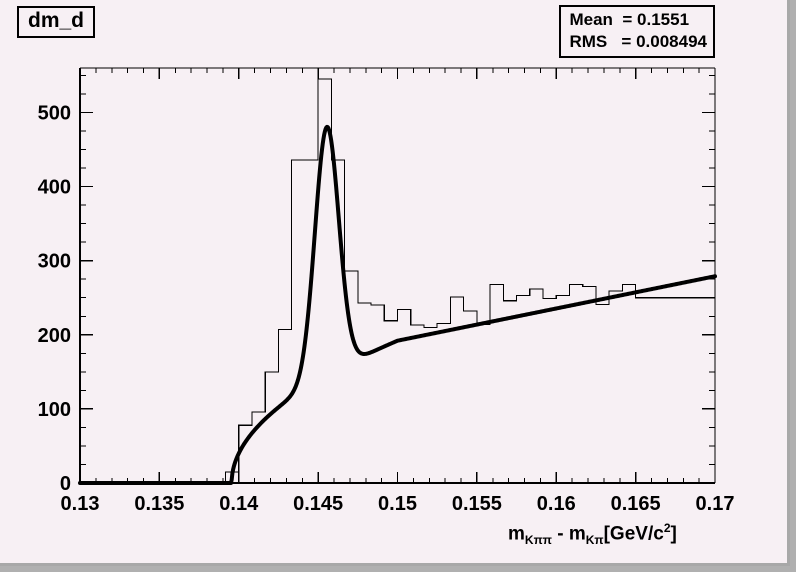  Describe the element at coordinates (54, 336) in the screenshot. I see `y-tick-label: 200` at that location.